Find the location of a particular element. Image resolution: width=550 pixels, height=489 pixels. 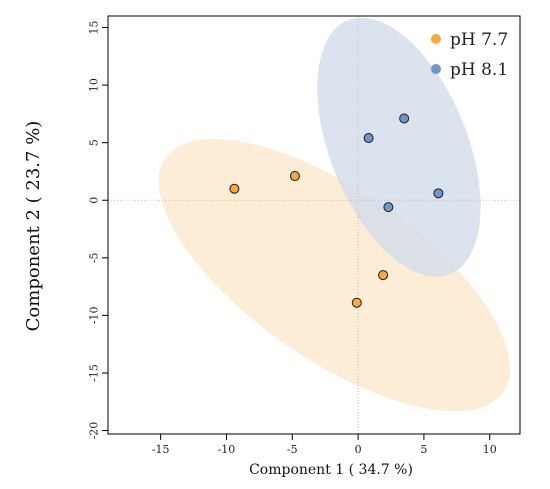

x-tick-label: 5 is located at coordinates (423, 449).